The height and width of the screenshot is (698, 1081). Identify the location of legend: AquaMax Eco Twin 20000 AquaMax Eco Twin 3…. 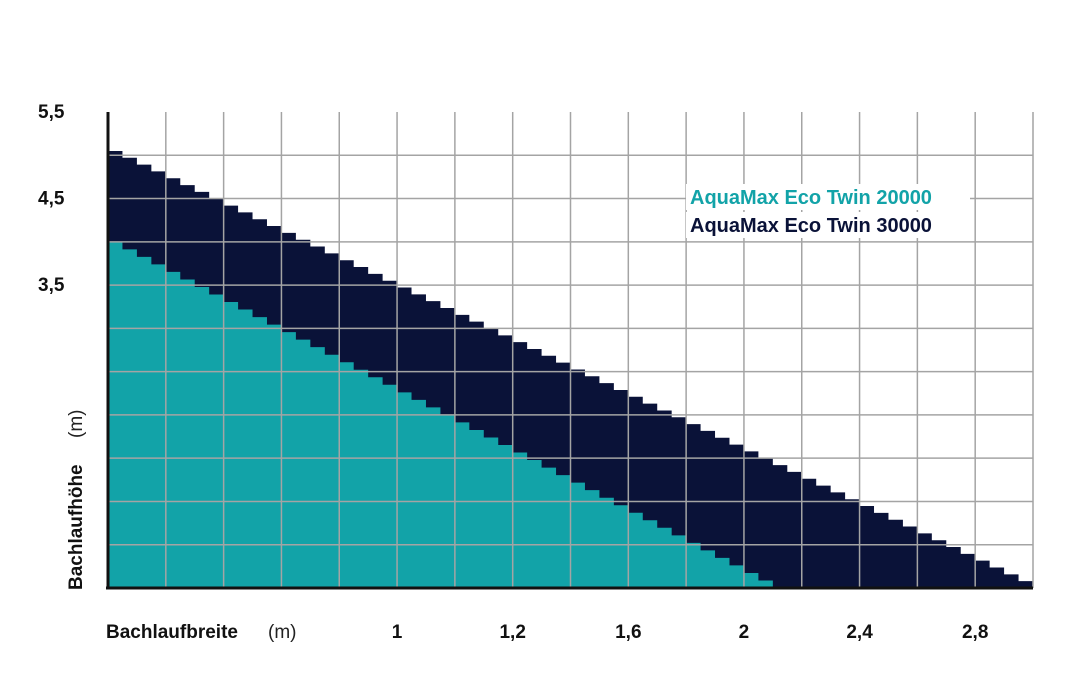
(828, 211).